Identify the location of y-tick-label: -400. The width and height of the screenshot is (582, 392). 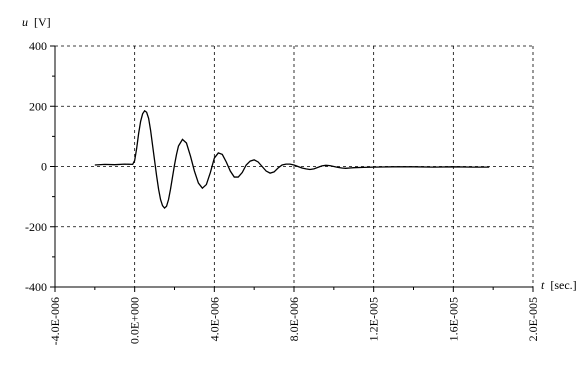
(36, 287).